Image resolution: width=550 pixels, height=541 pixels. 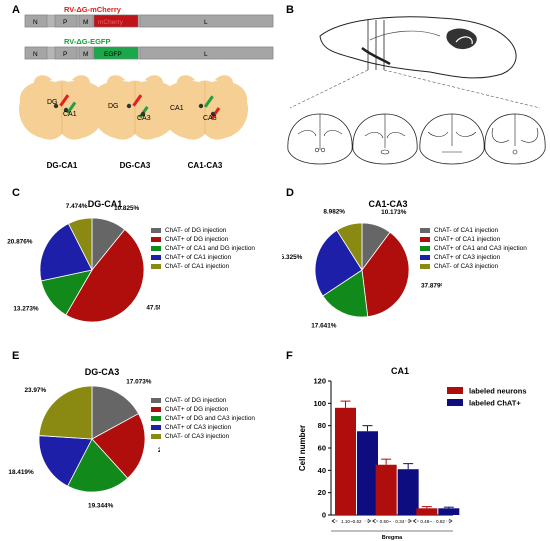 I want to click on brain2-site1: DG, so click(x=113, y=106).